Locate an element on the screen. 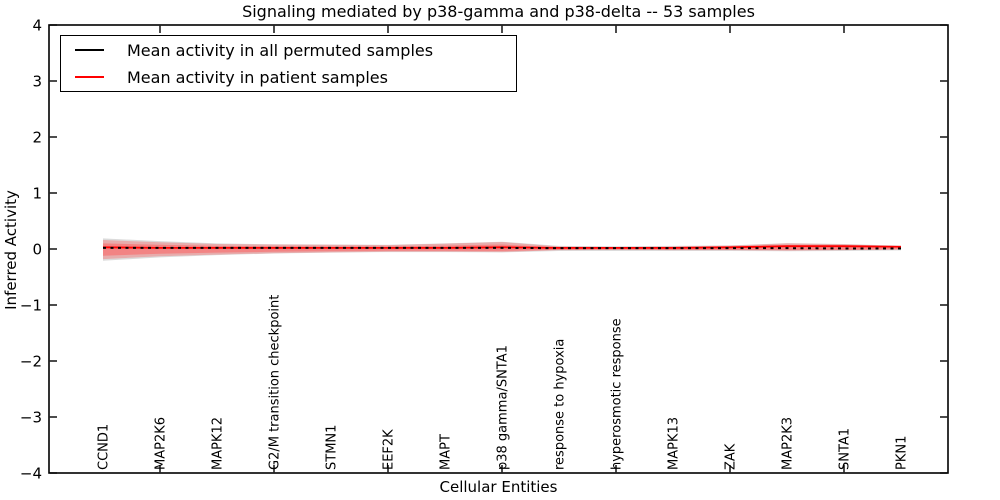  y-tick-label: 0 is located at coordinates (37, 250).